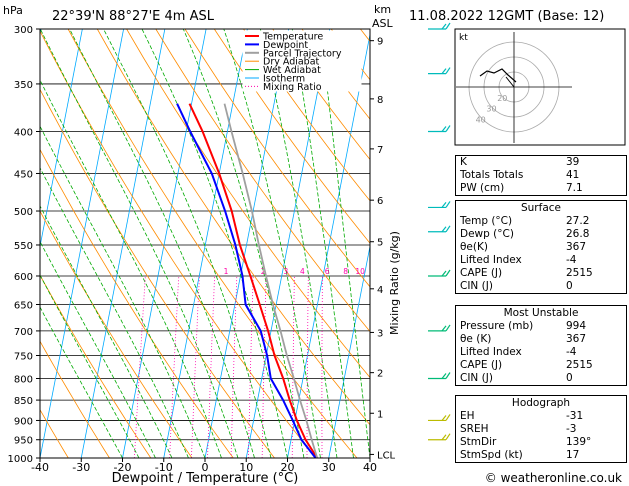 The image size is (629, 486). I want to click on surface-dewp-value: 26.8, so click(578, 234).